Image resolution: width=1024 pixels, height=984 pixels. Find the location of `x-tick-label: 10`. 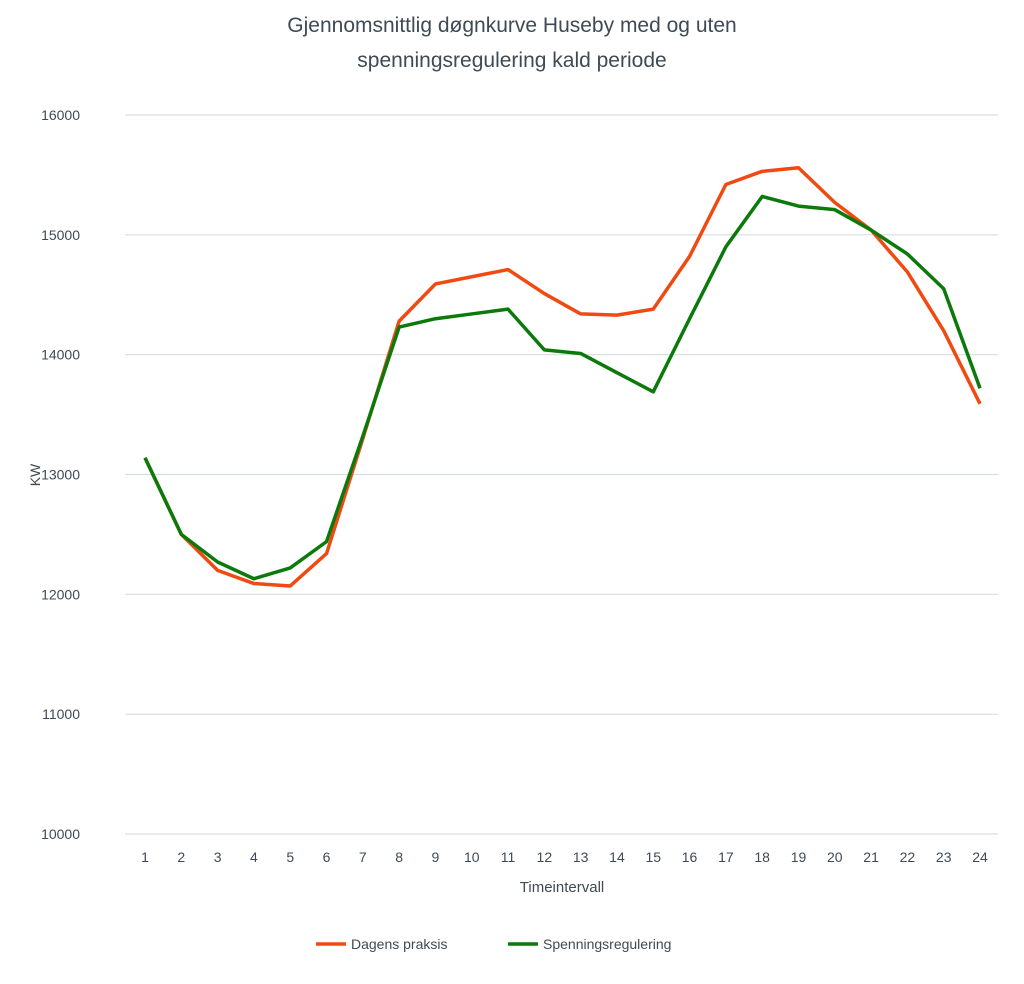

x-tick-label: 10 is located at coordinates (472, 857).